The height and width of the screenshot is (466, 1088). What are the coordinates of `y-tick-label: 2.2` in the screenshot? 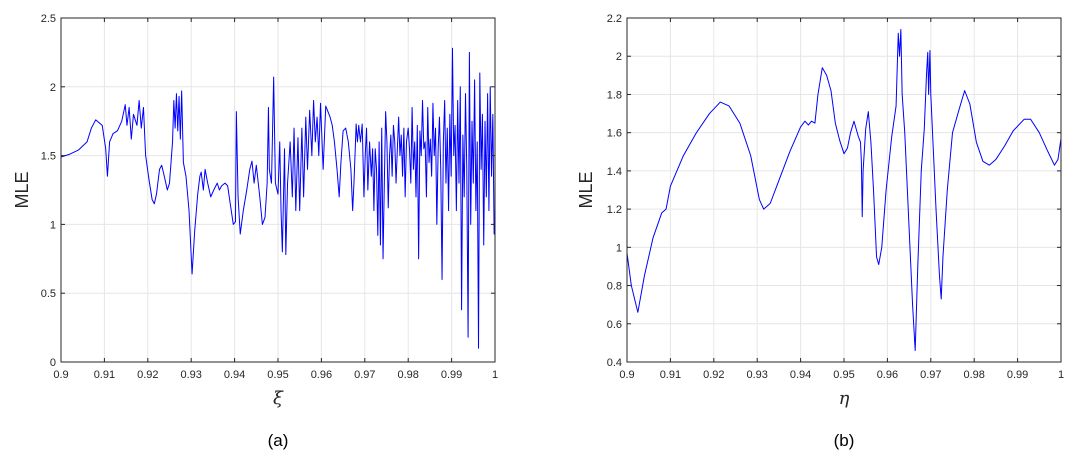 It's located at (614, 19).